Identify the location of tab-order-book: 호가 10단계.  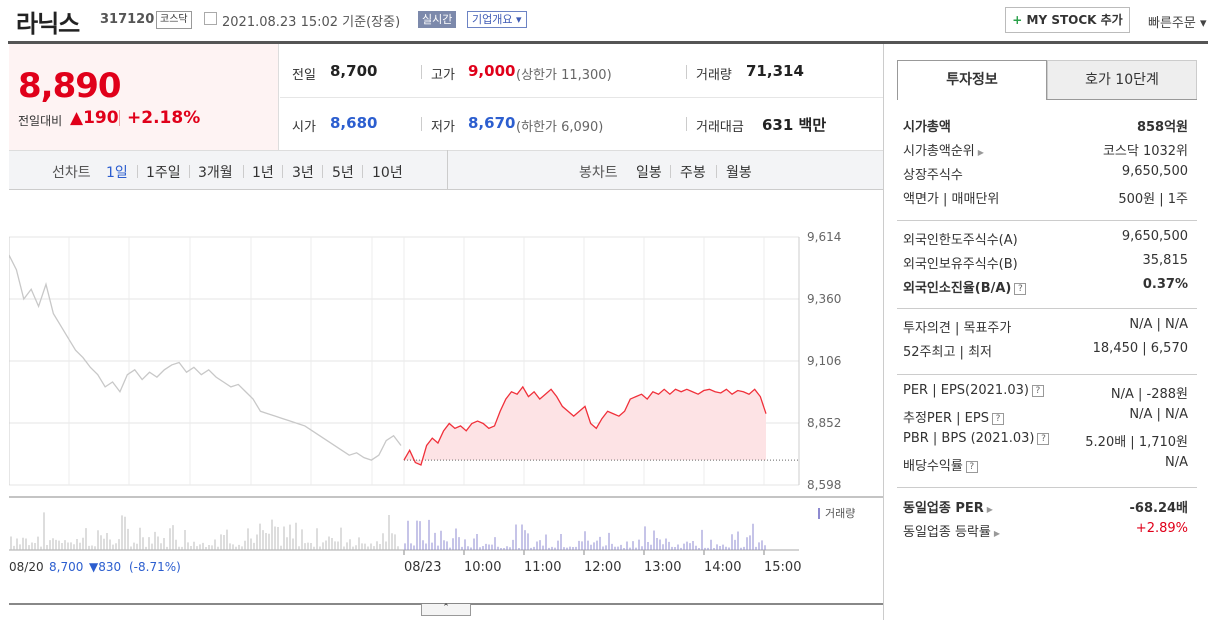
(1122, 80).